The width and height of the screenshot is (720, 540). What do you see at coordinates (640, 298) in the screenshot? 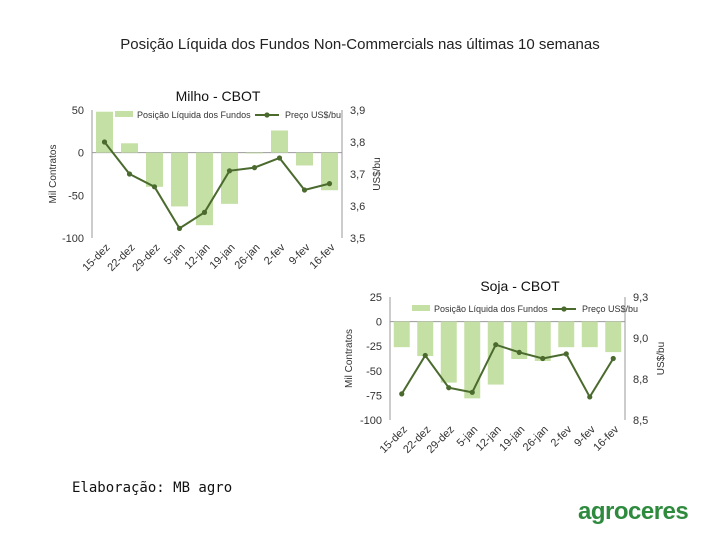
I see `y2-tick-label: 9,3` at bounding box center [640, 298].